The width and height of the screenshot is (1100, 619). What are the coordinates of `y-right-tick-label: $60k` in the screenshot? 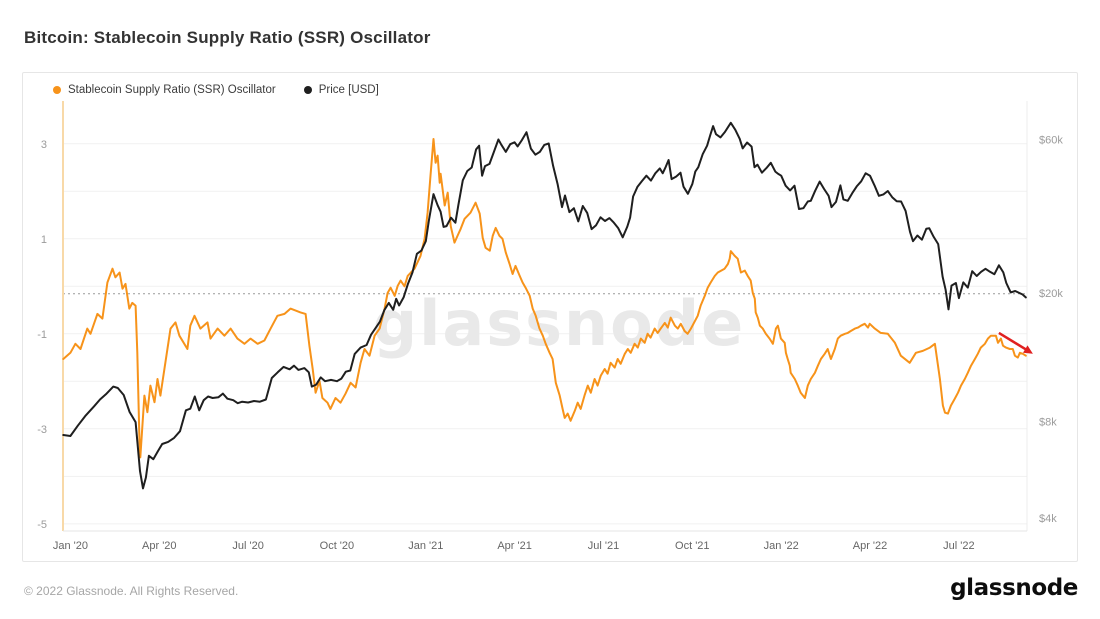 It's located at (1051, 141).